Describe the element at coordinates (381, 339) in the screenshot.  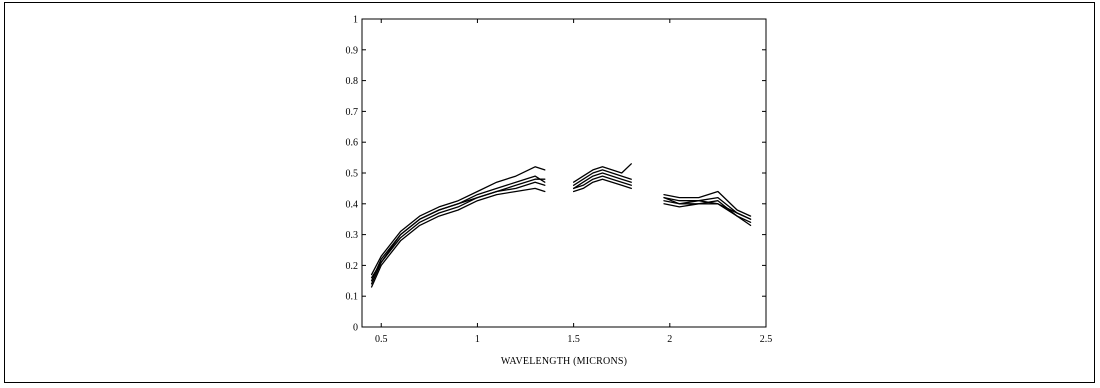
I see `x-tick-label: 0.5` at that location.